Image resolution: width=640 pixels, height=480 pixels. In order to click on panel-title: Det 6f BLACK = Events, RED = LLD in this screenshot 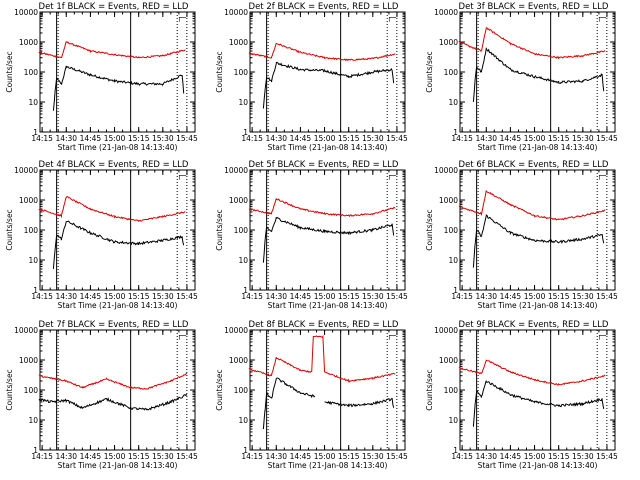, I will do `click(534, 165)`.